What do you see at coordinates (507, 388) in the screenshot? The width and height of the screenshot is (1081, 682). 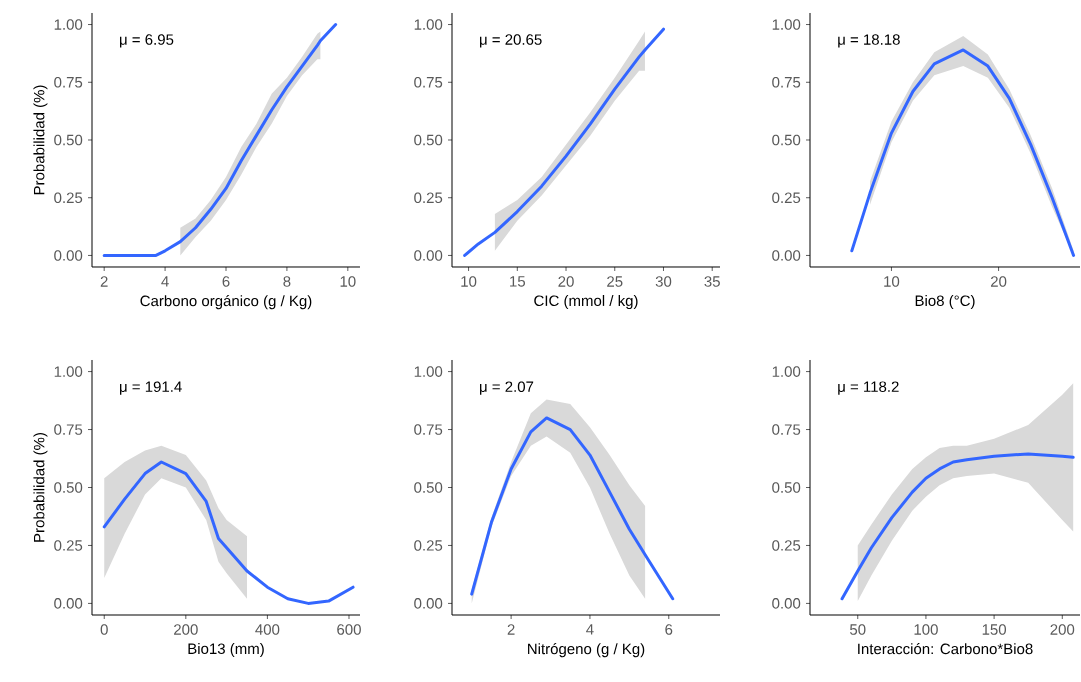 I see `annotation: μ = 2.07` at bounding box center [507, 388].